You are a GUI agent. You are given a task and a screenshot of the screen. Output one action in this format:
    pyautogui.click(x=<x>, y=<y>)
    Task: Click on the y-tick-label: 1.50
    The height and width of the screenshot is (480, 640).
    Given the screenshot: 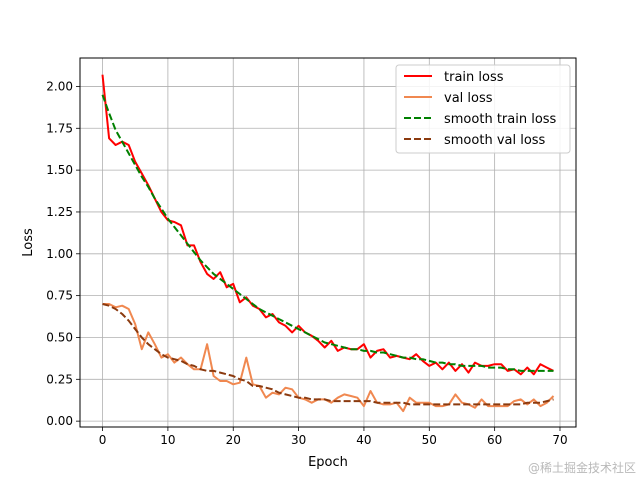 What is the action you would take?
    pyautogui.click(x=59, y=170)
    